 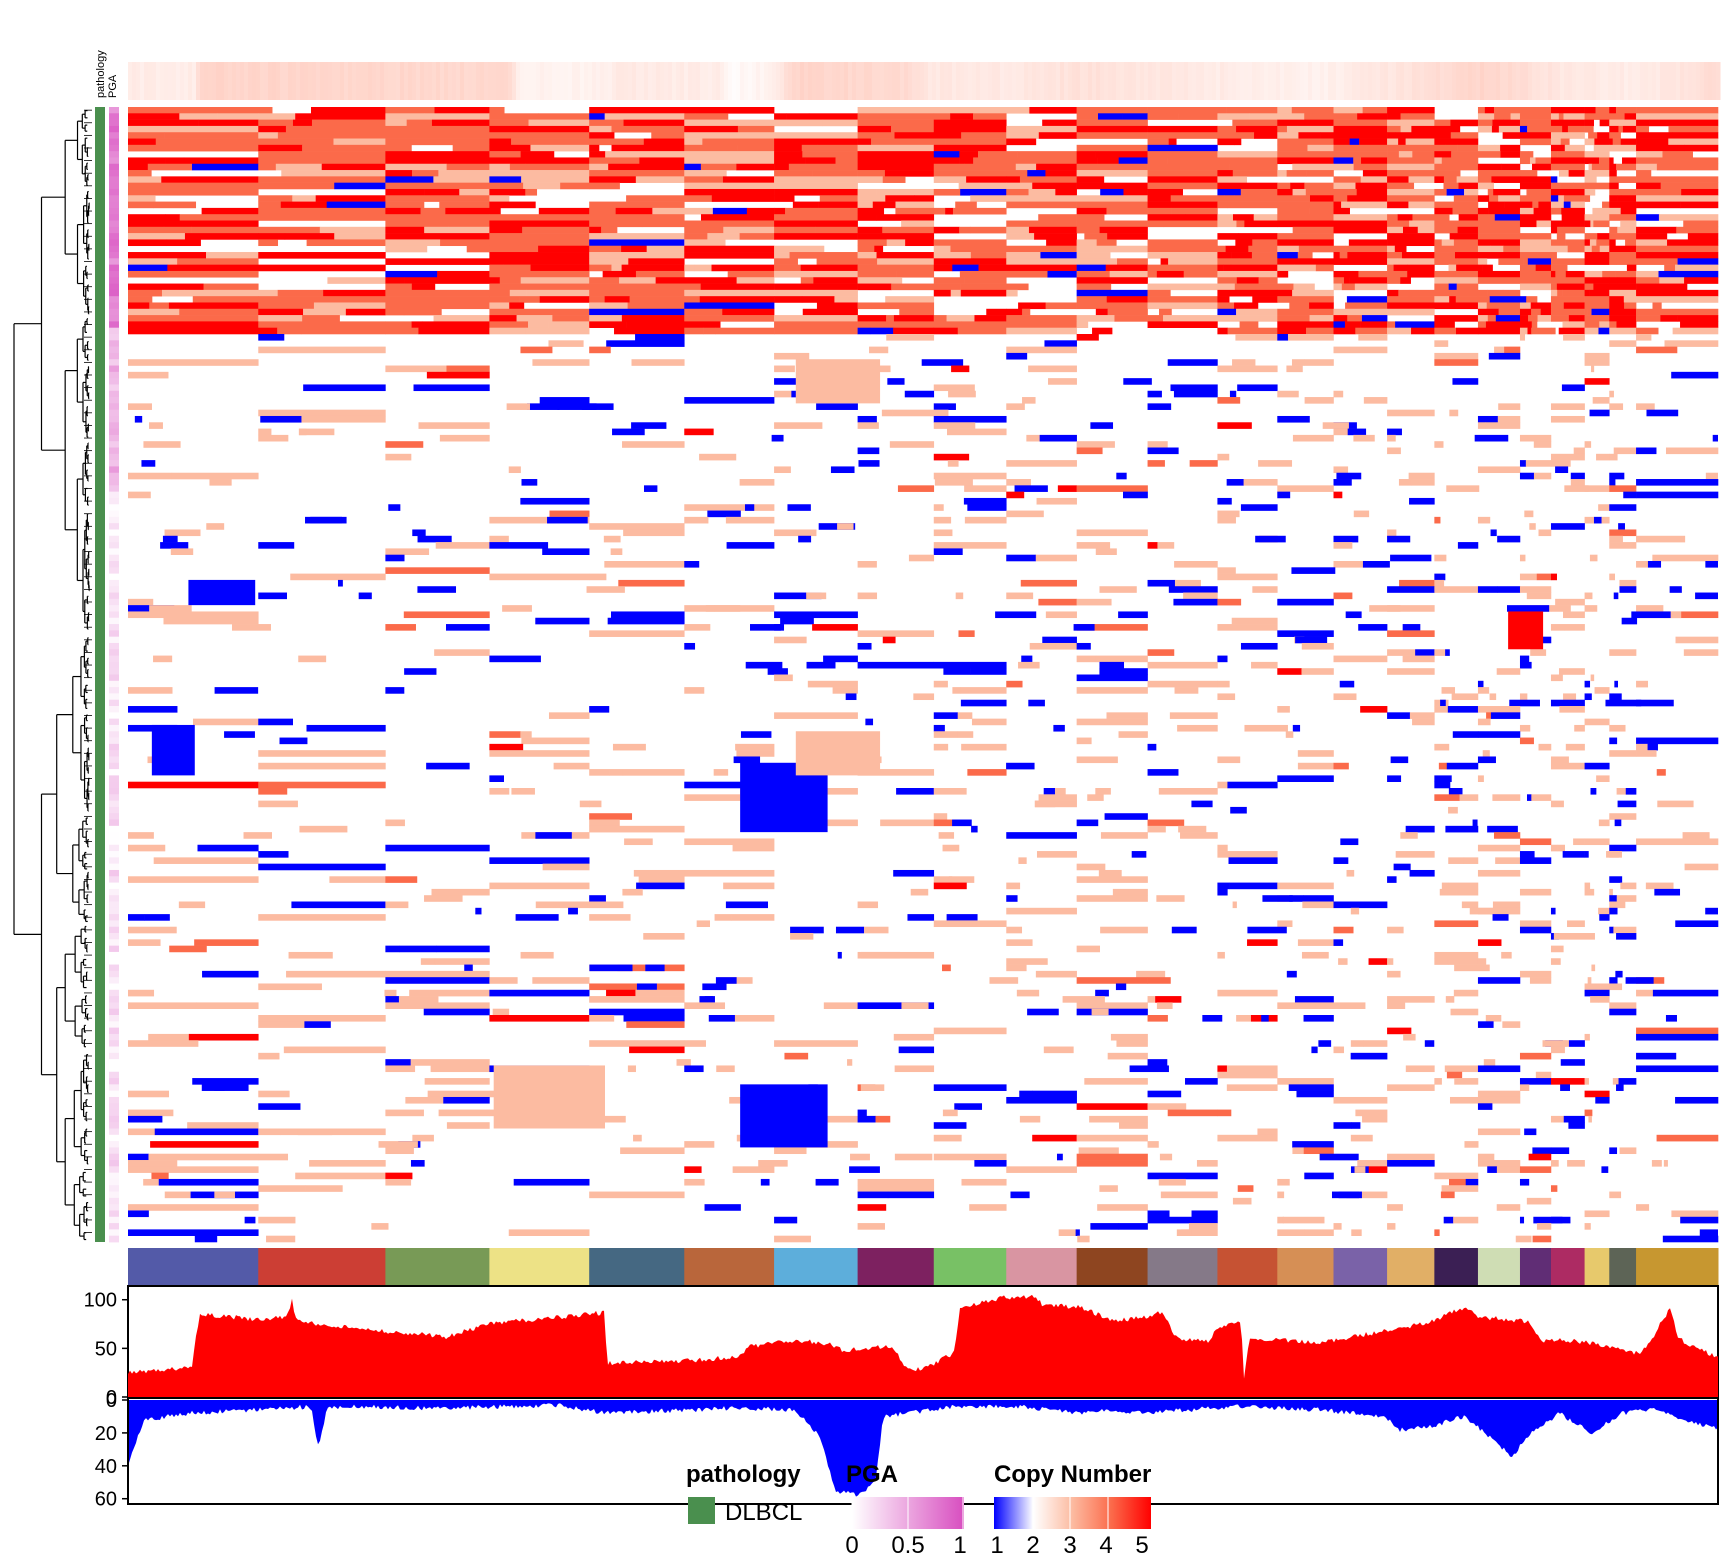 I want to click on pga-top-strip, so click(x=924, y=81).